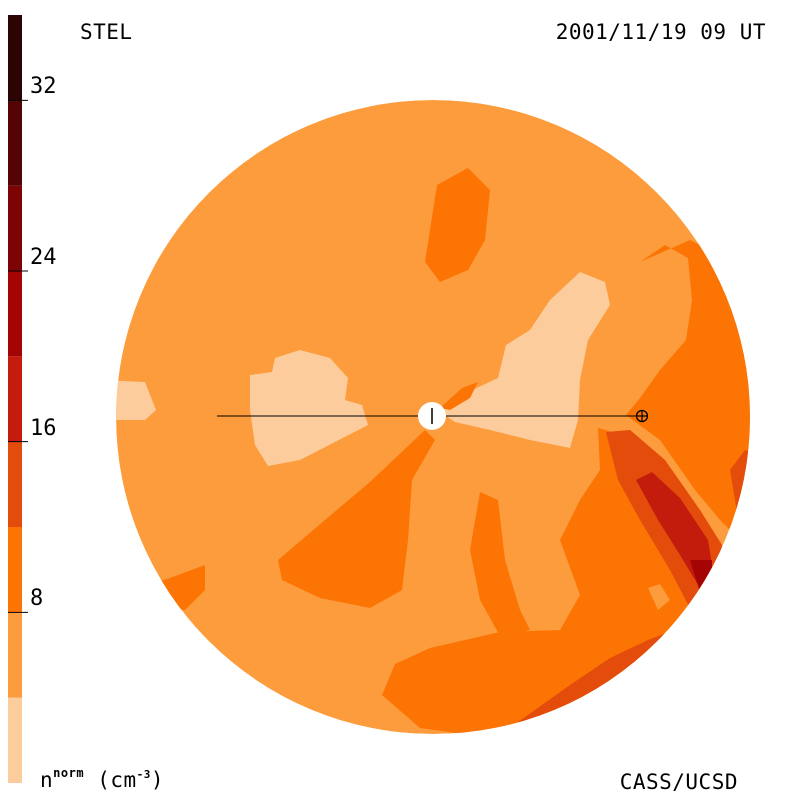 This screenshot has height=800, width=800. I want to click on colorbar-tick-label-1: 16, so click(43, 428).